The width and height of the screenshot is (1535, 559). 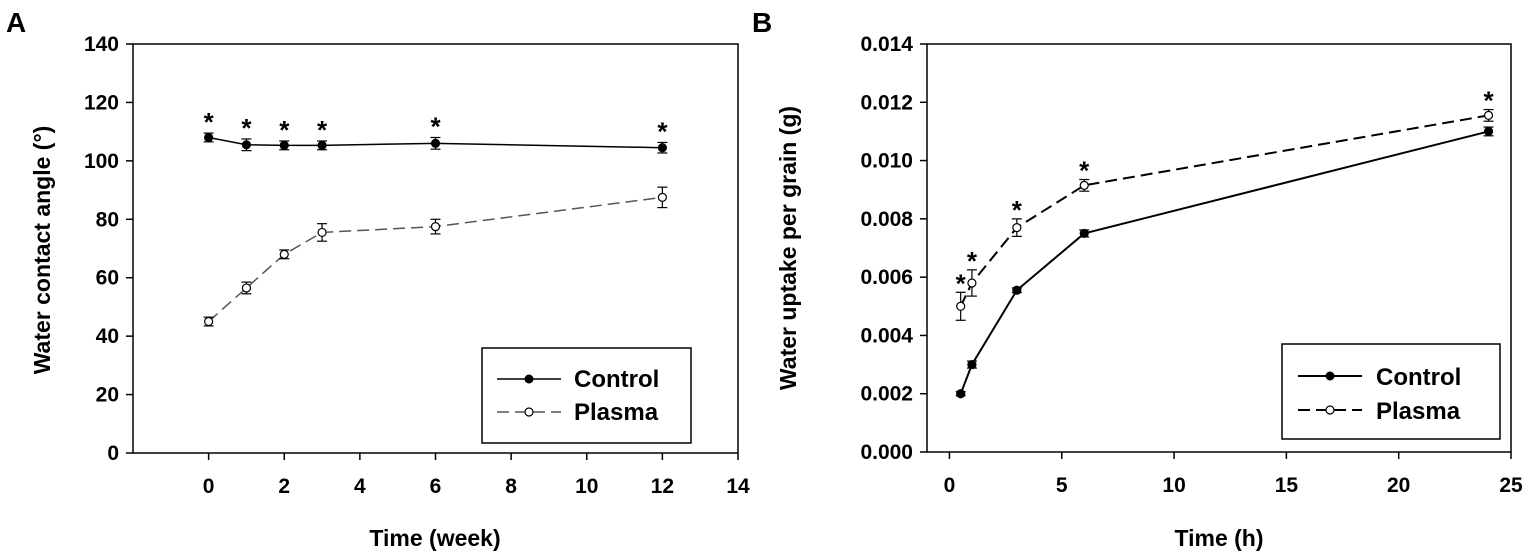 I want to click on panel-b-y-axis-title: Water uptake per grain (g), so click(x=788, y=248).